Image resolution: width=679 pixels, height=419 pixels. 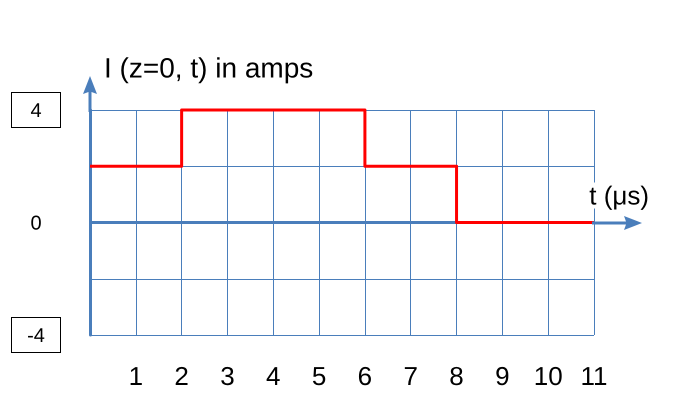 I want to click on x-tick-label: 7, so click(x=410, y=376).